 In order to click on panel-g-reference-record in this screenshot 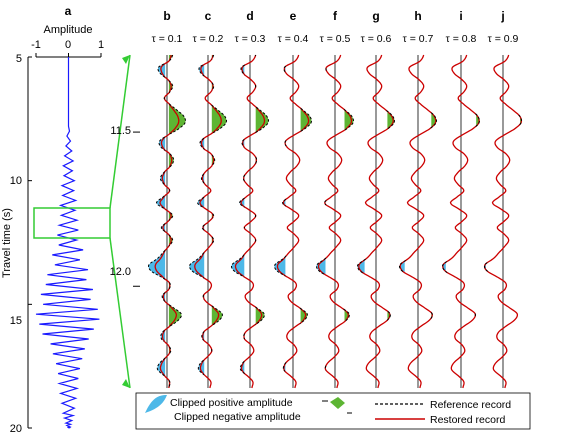, I will do `click(376, 215)`.